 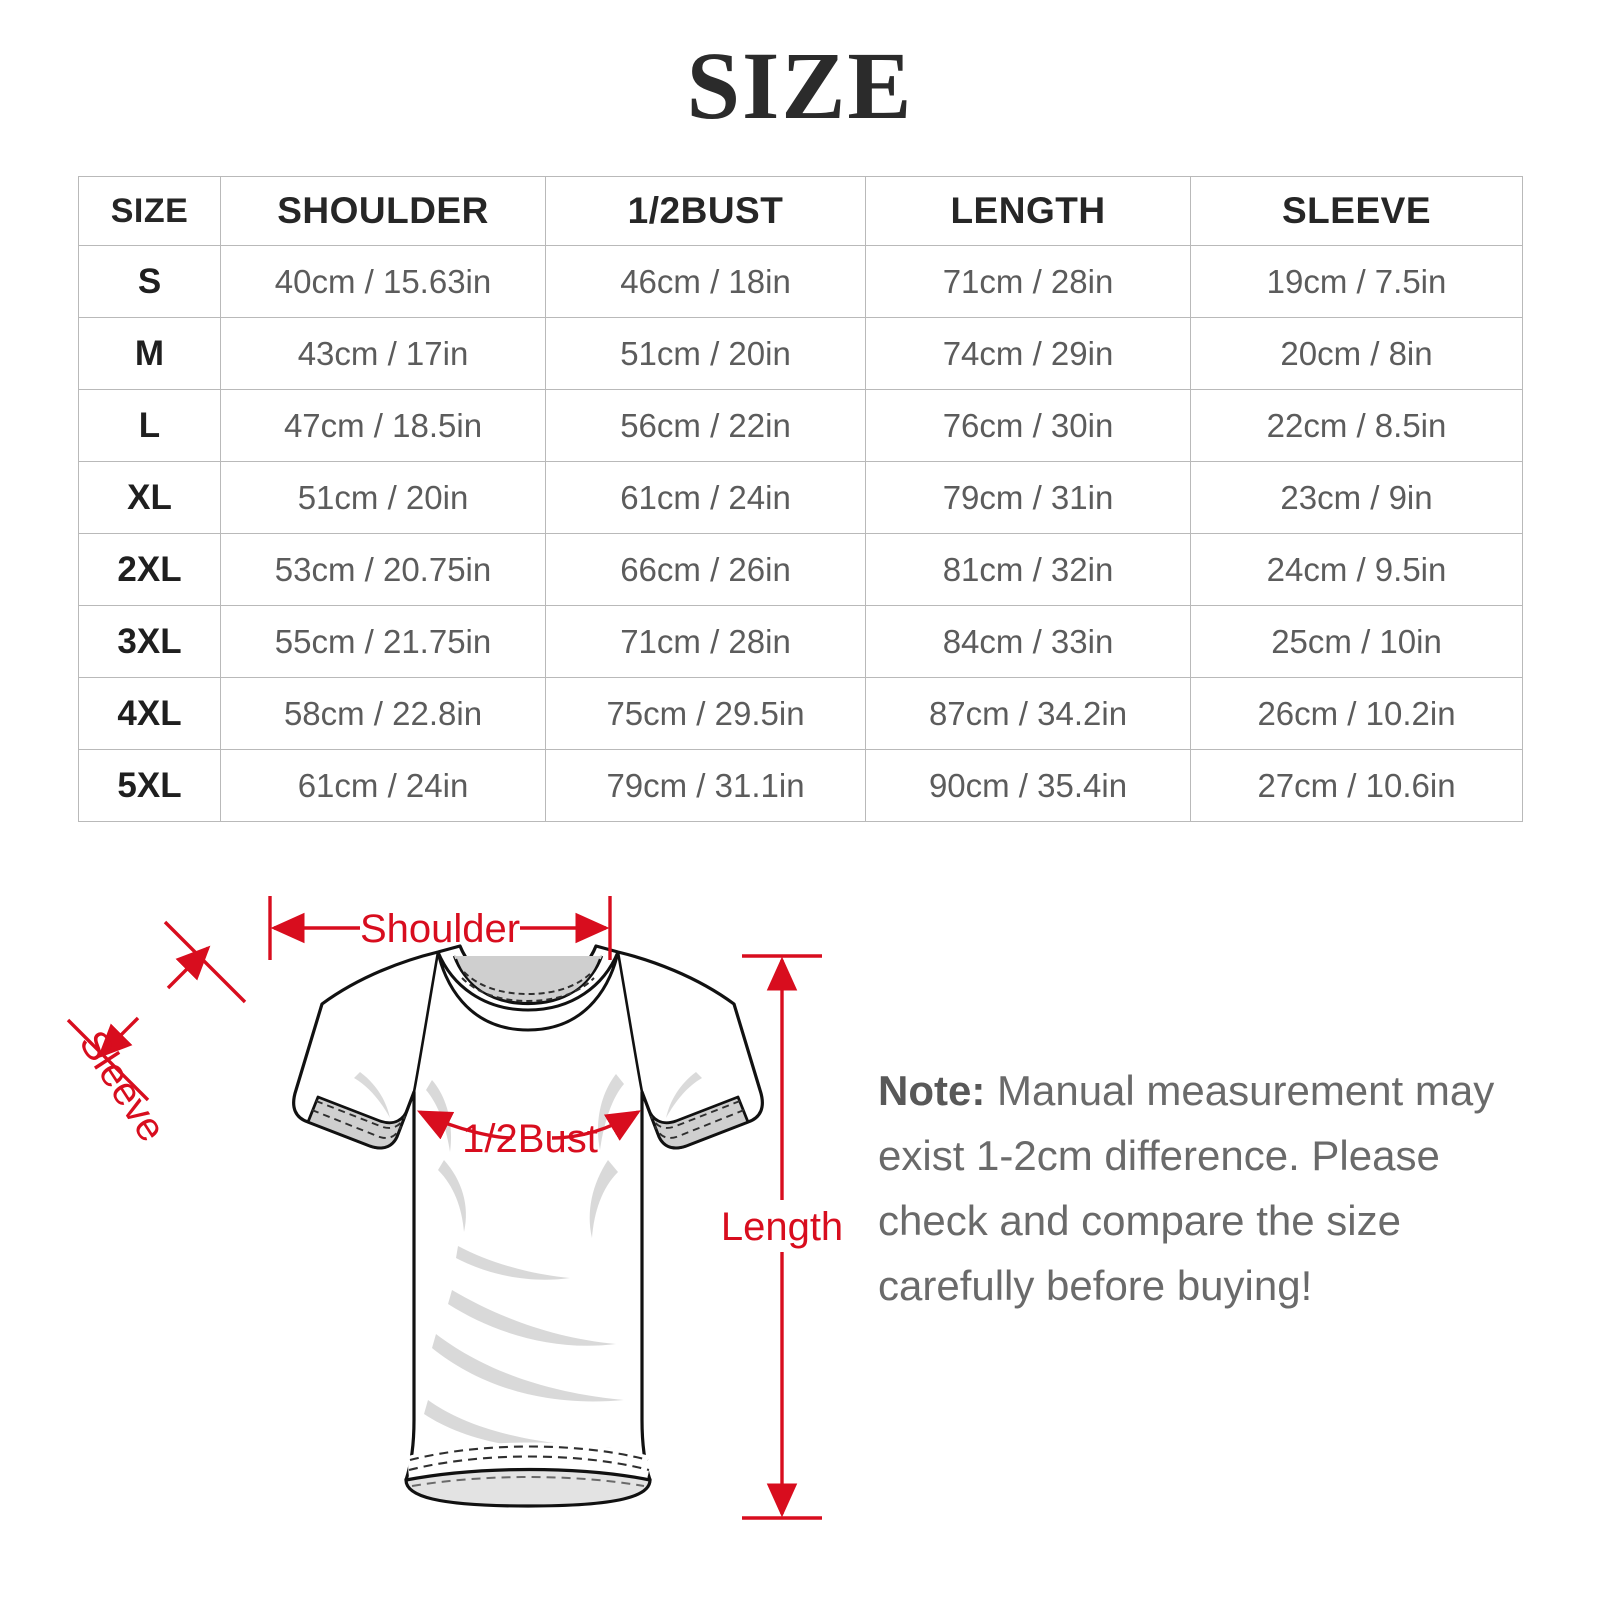 What do you see at coordinates (383, 569) in the screenshot?
I see `cell-shoulder: 53cm / 20.75in` at bounding box center [383, 569].